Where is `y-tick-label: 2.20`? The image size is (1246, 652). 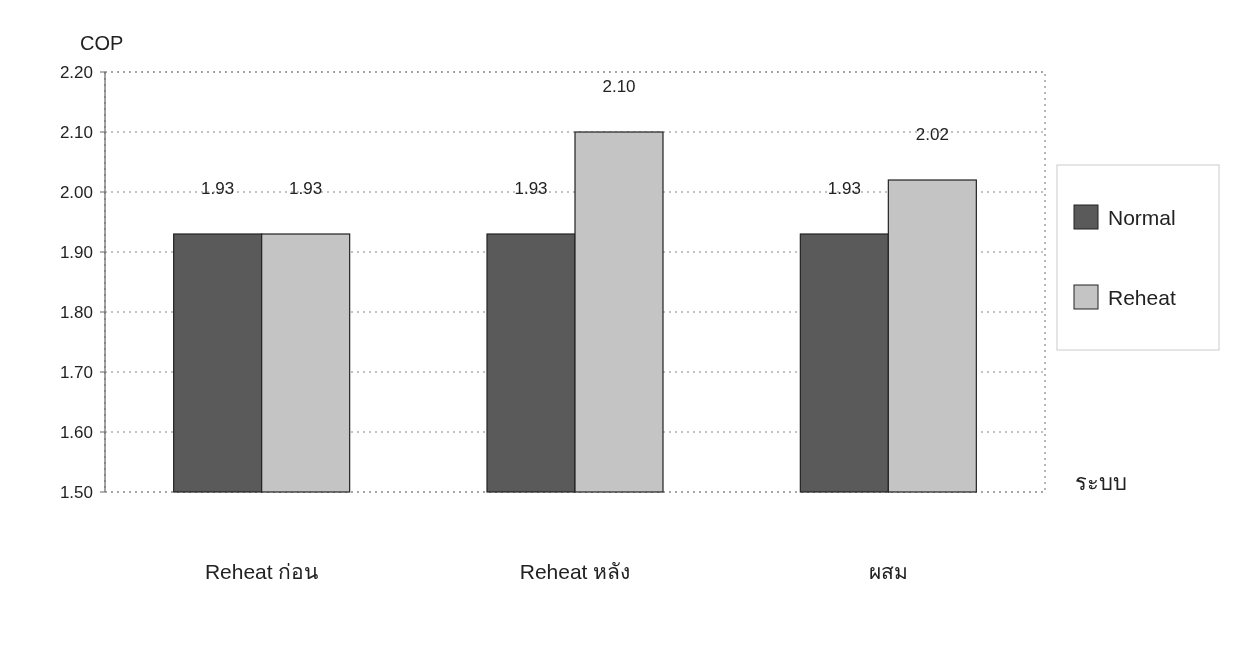
y-tick-label: 2.20 is located at coordinates (76, 72).